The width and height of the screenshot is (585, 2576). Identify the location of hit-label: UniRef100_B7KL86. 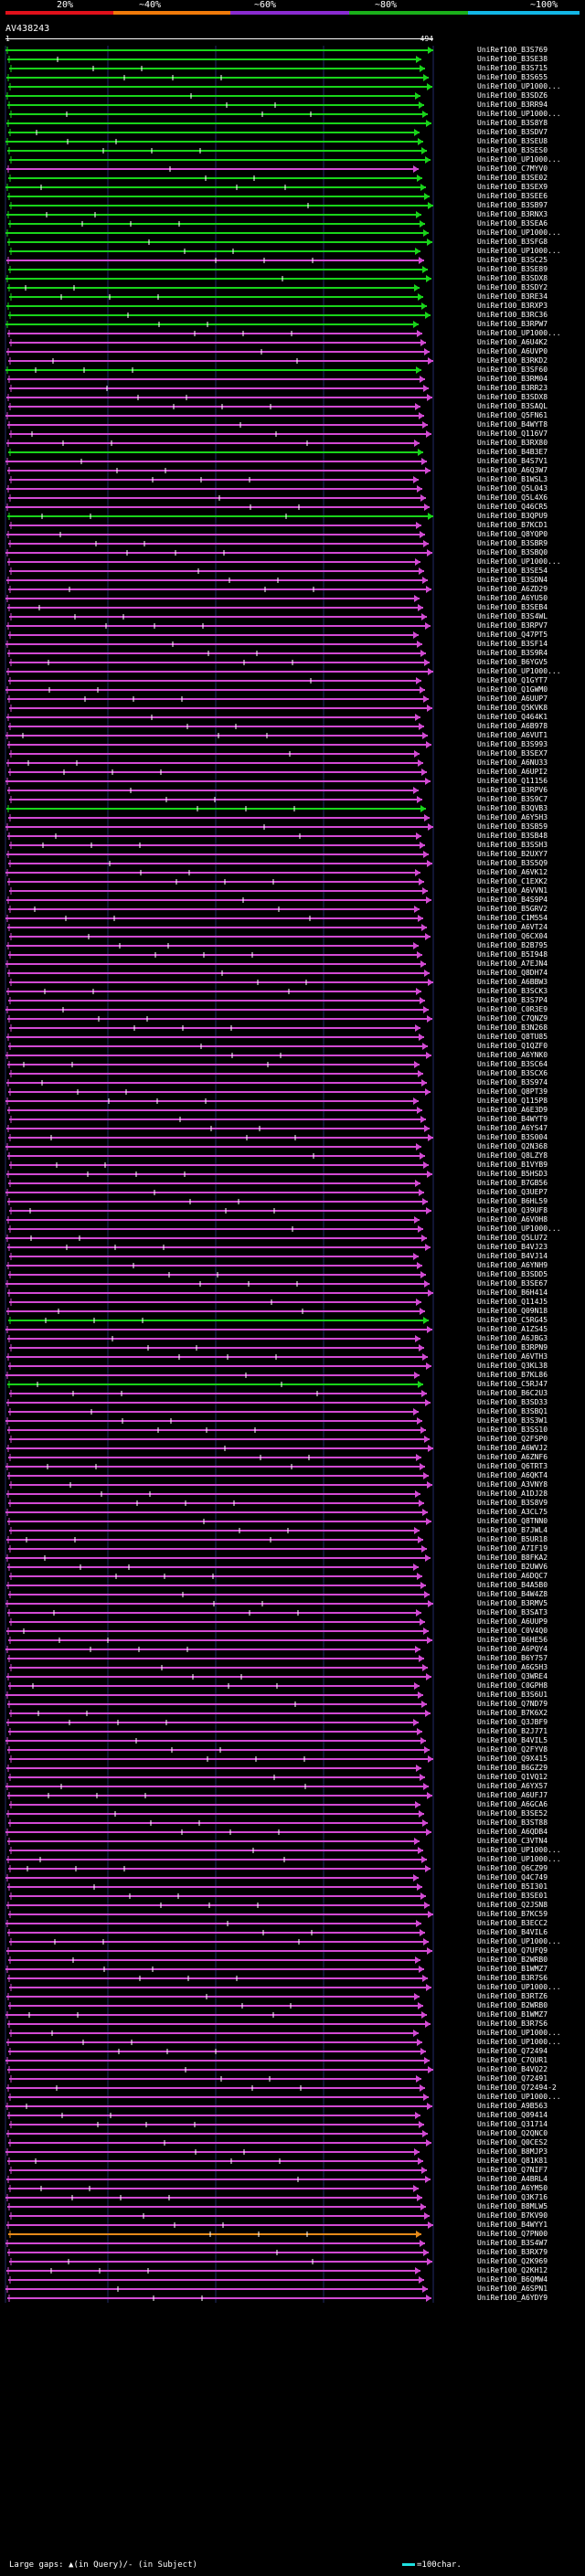
(512, 1375).